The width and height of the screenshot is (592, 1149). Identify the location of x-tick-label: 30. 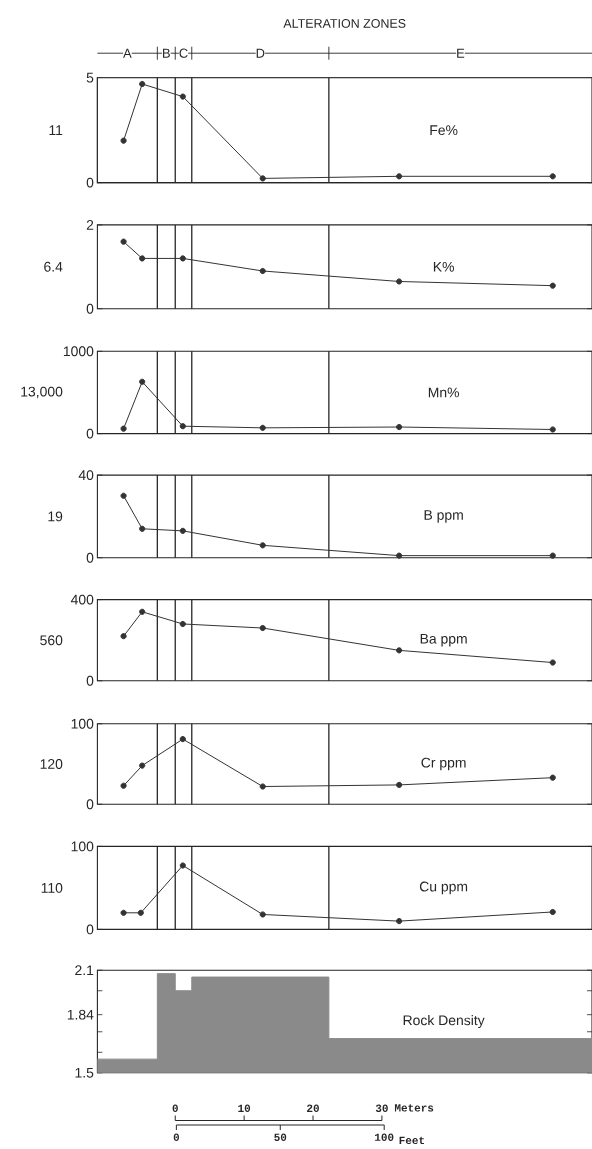
(381, 1108).